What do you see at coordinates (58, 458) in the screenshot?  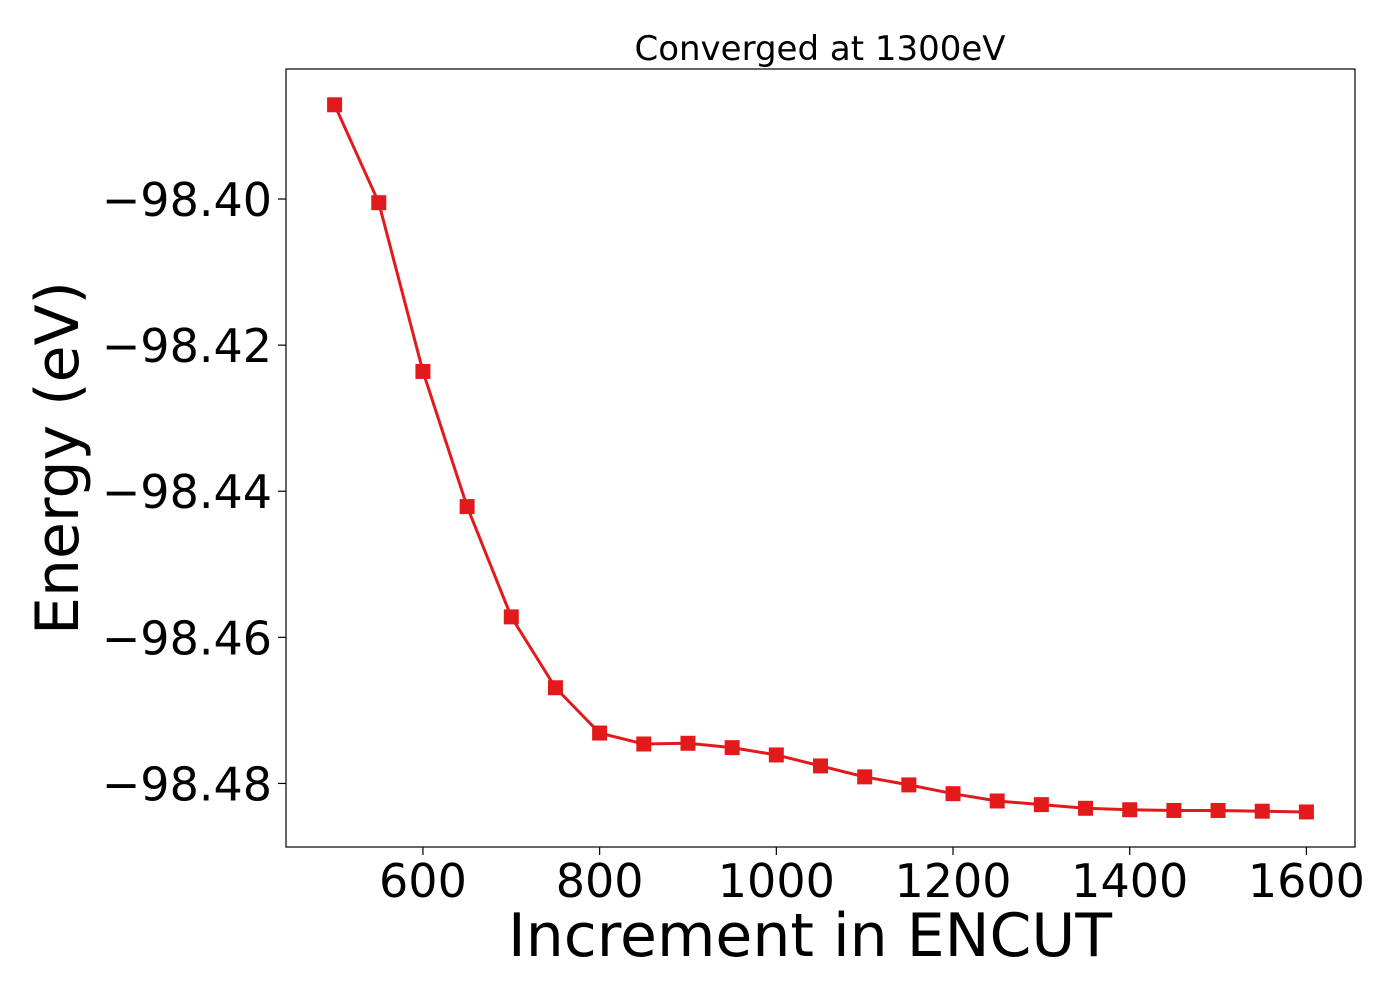 I see `y-axis-label: Energy (eV)` at bounding box center [58, 458].